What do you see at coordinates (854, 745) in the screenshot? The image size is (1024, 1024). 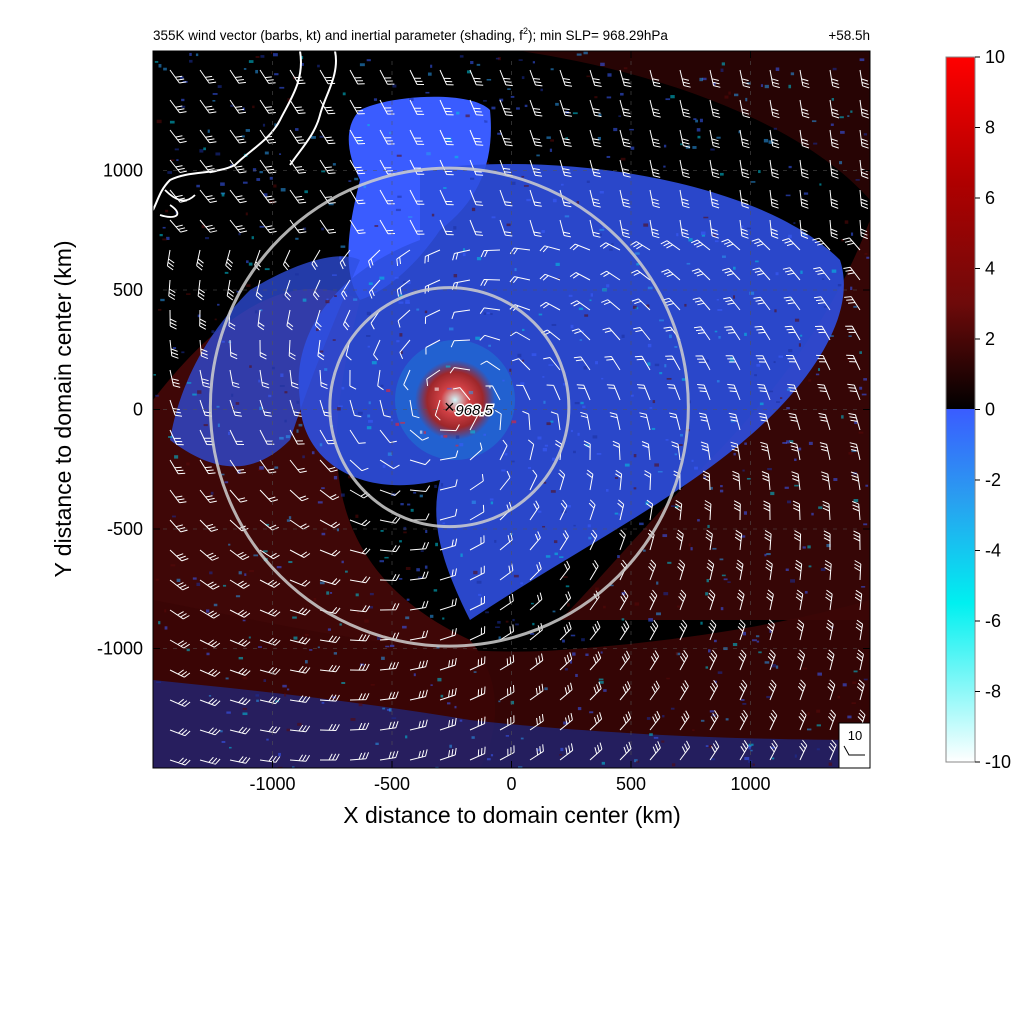 I see `barb-reference-box: 10` at bounding box center [854, 745].